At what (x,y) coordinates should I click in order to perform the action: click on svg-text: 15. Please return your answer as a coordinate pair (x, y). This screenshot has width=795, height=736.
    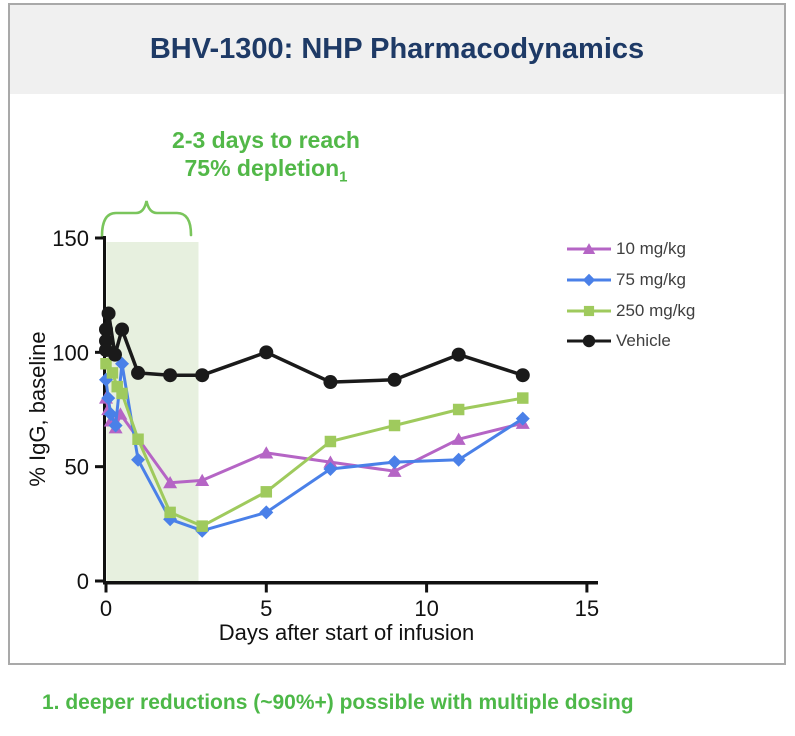
    Looking at the image, I should click on (587, 608).